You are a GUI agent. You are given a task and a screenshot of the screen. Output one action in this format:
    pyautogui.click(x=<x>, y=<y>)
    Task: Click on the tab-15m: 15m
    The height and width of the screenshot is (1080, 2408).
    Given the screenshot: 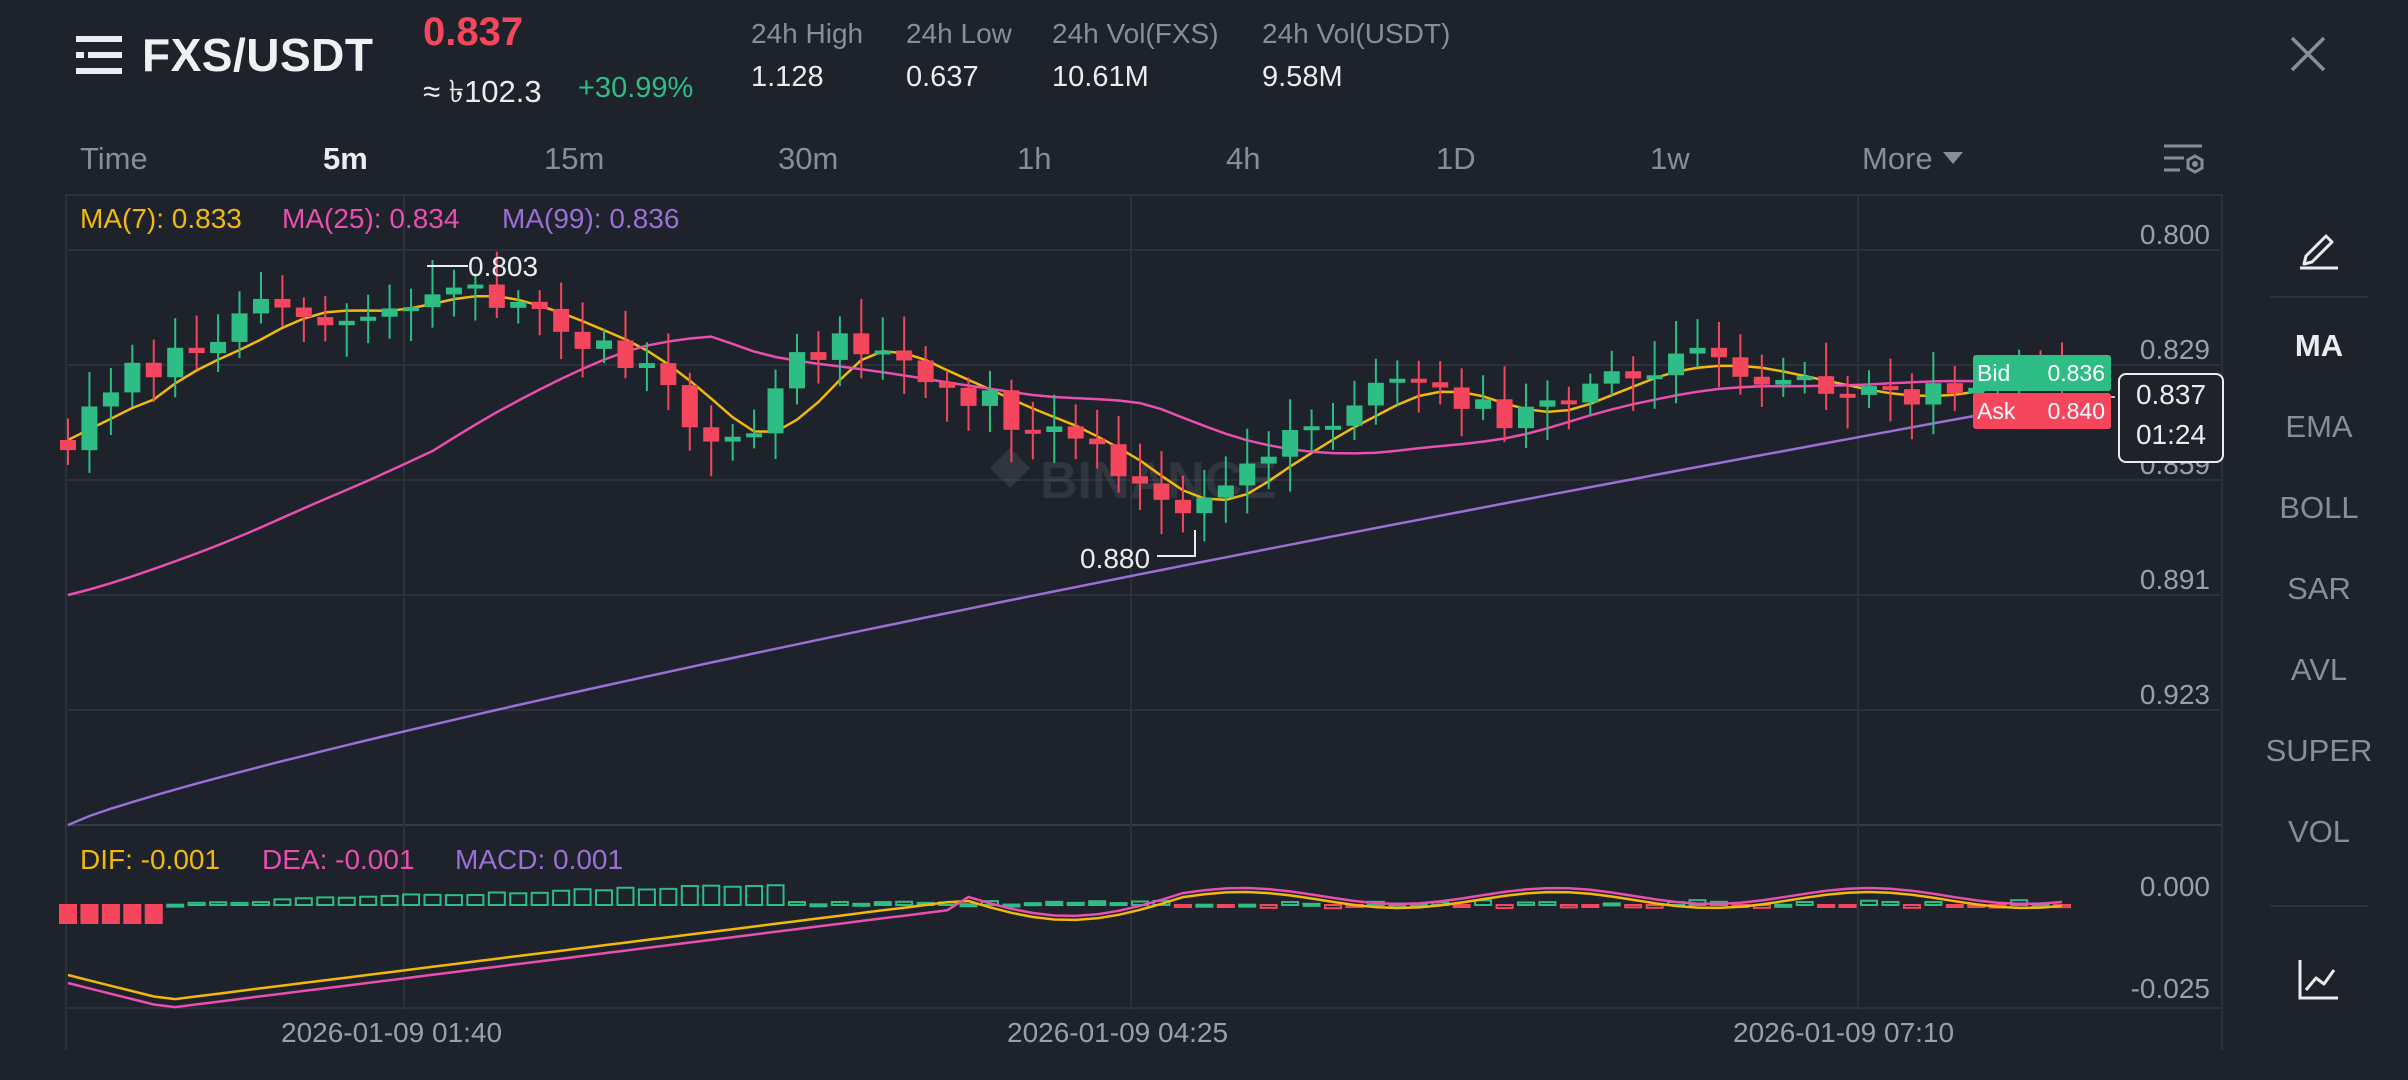 What is the action you would take?
    pyautogui.click(x=574, y=158)
    